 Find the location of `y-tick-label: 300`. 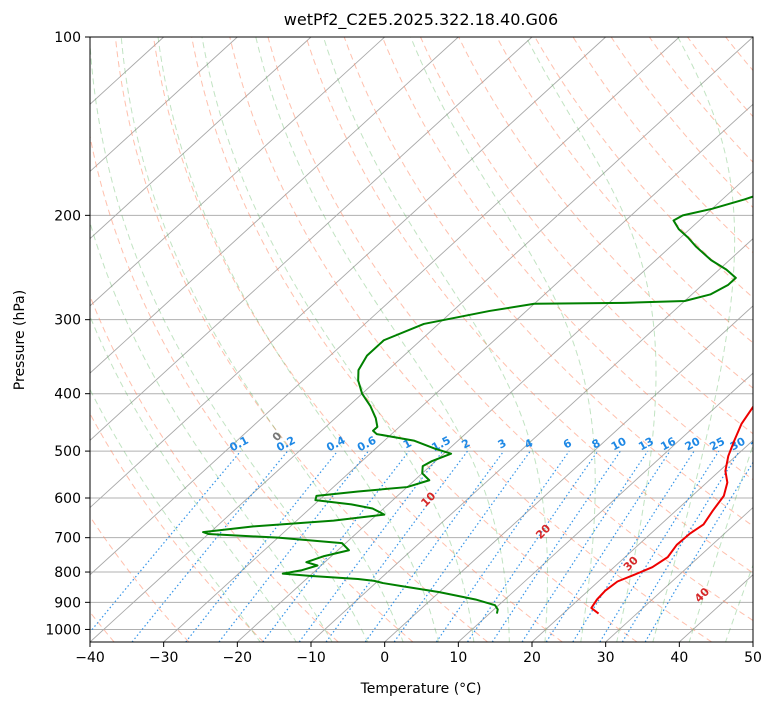

y-tick-label: 300 is located at coordinates (67, 321).